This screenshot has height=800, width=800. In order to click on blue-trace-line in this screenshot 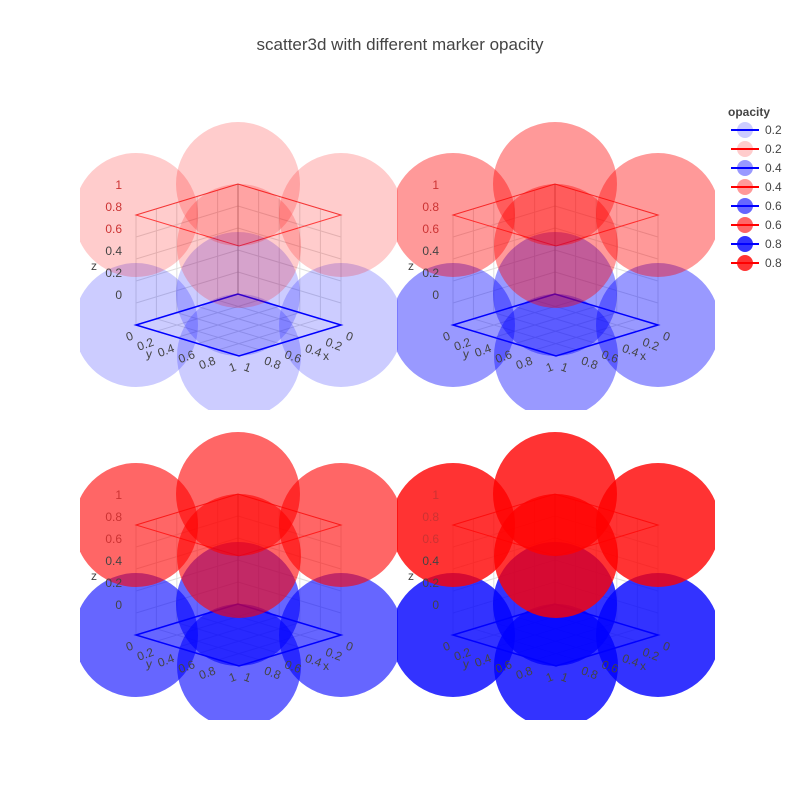, I will do `click(555, 325)`.